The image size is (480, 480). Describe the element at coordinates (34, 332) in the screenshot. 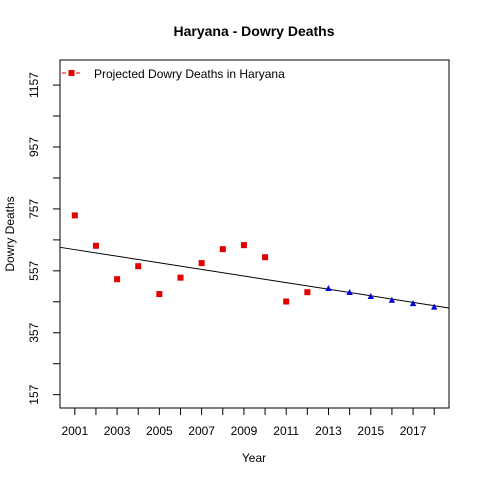

I see `y-tick-label: 357` at that location.